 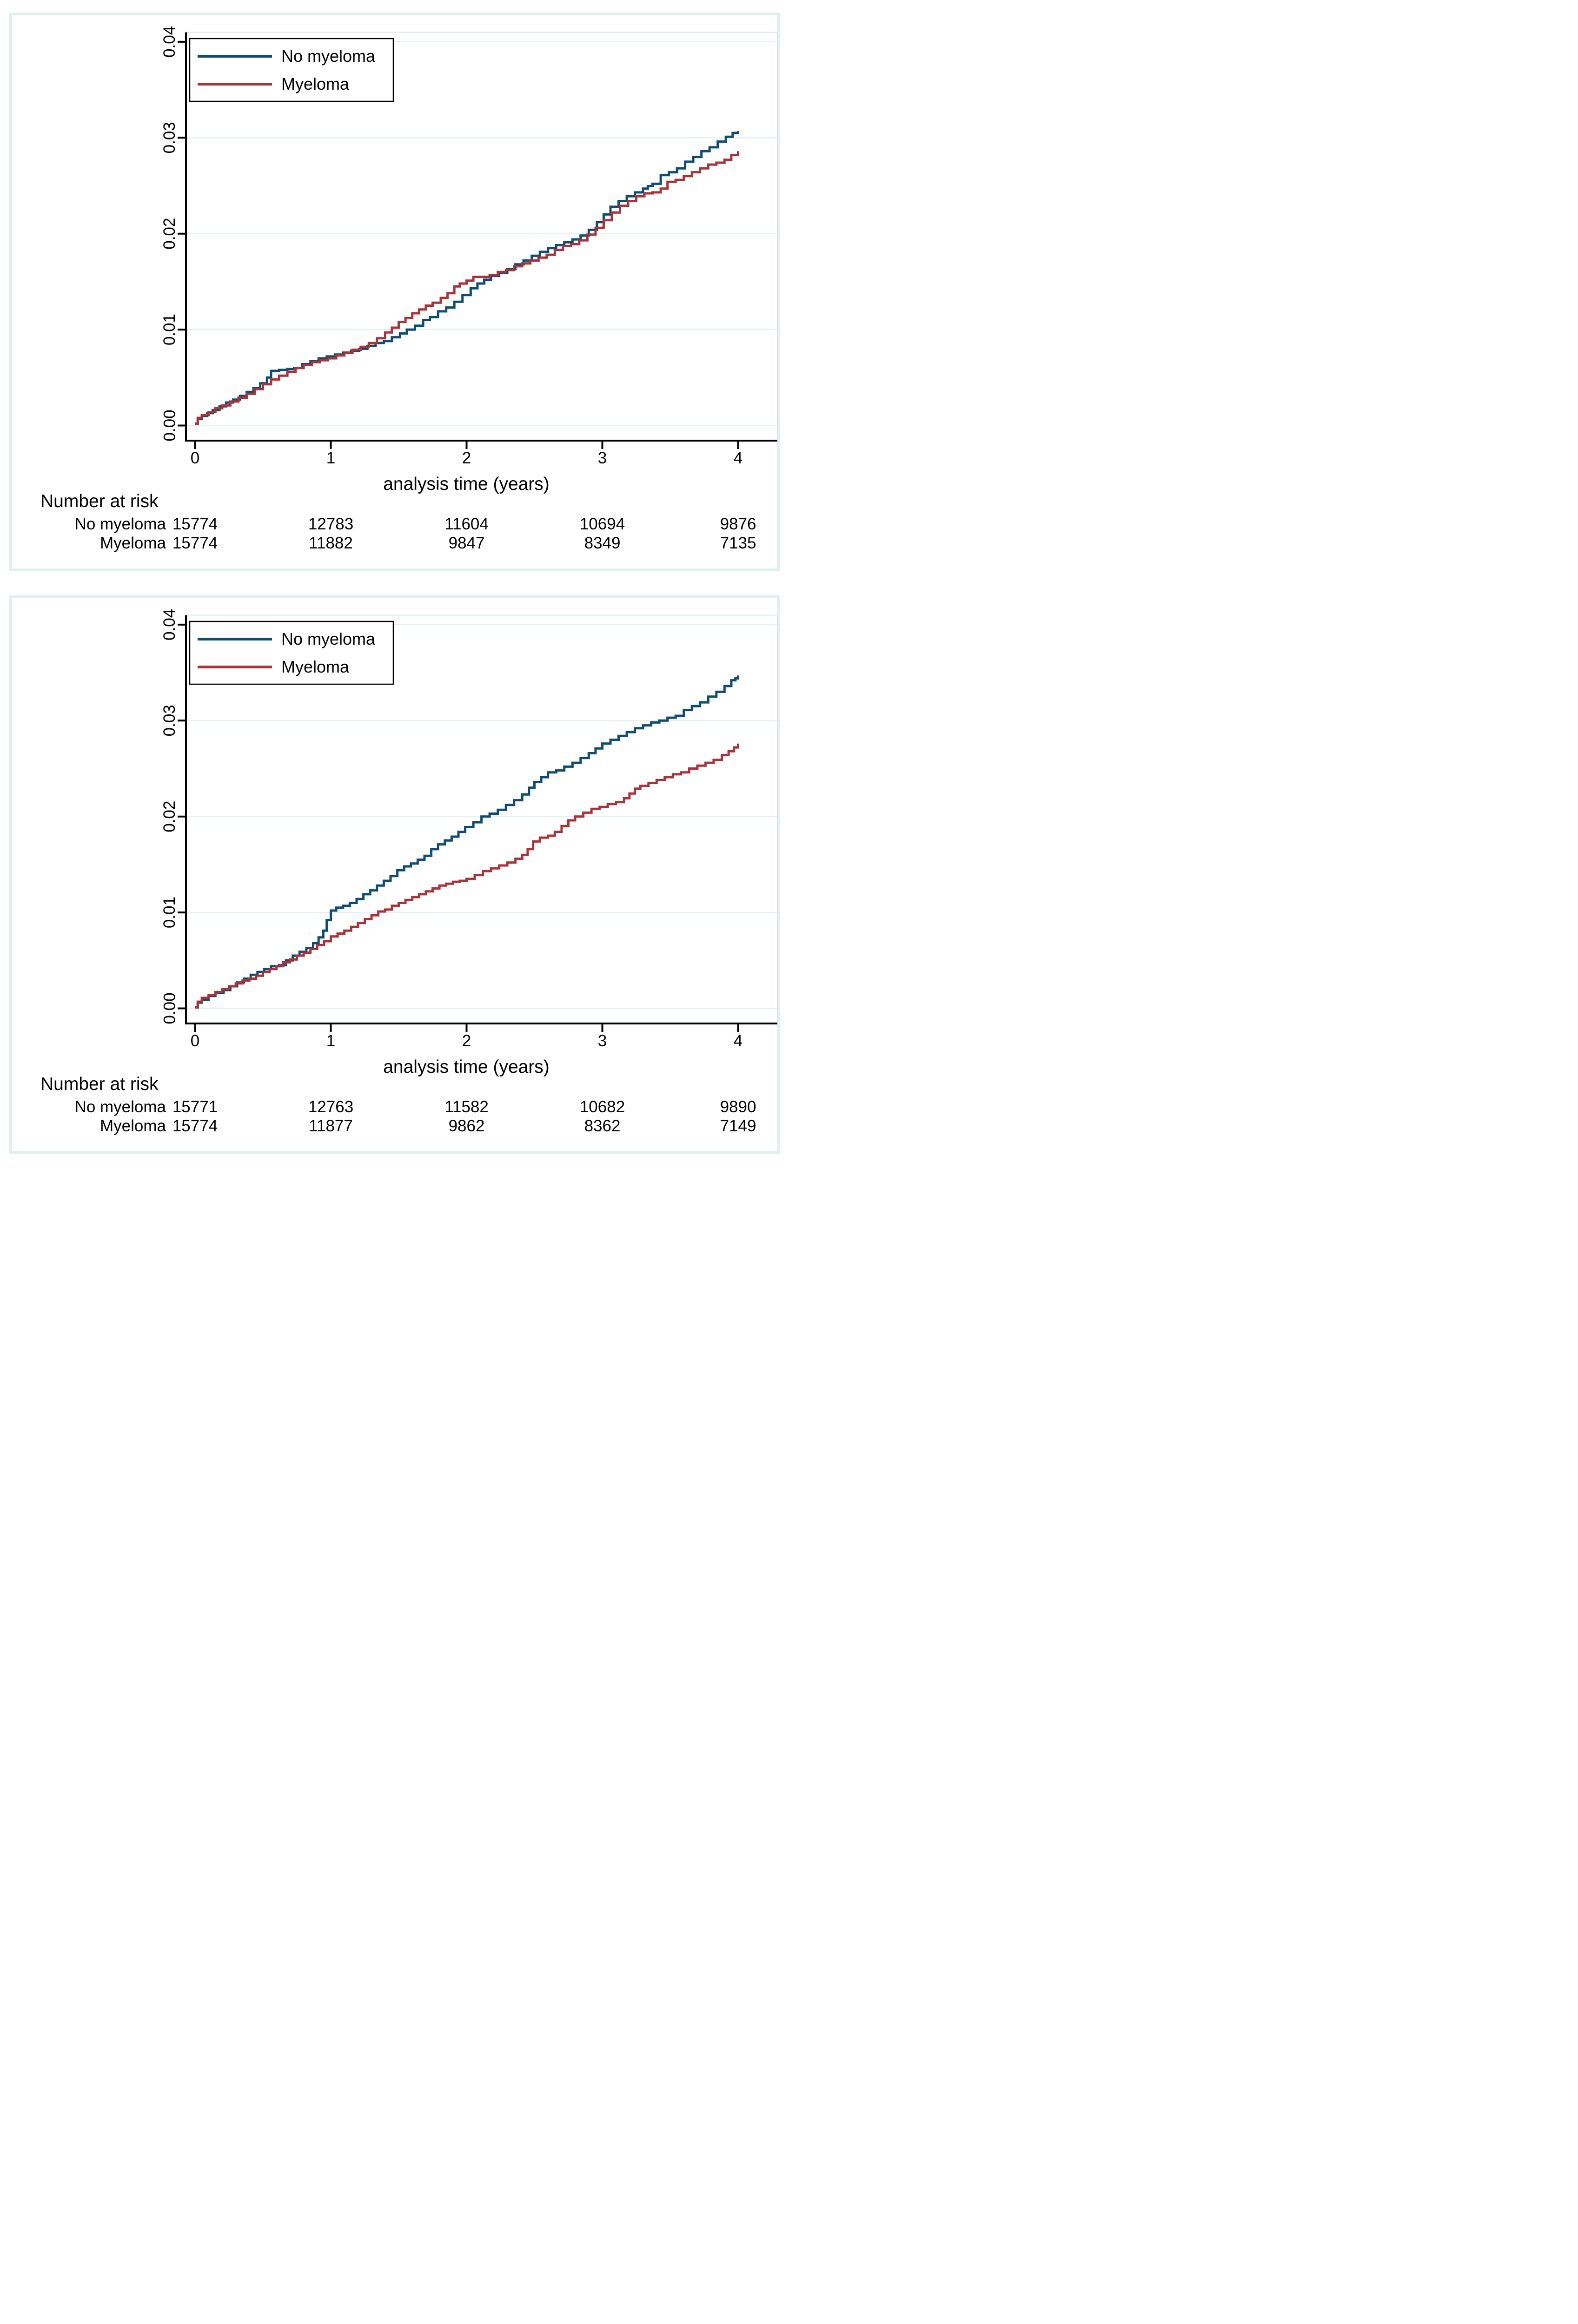 I want to click on risk-value: 12783, so click(x=330, y=524).